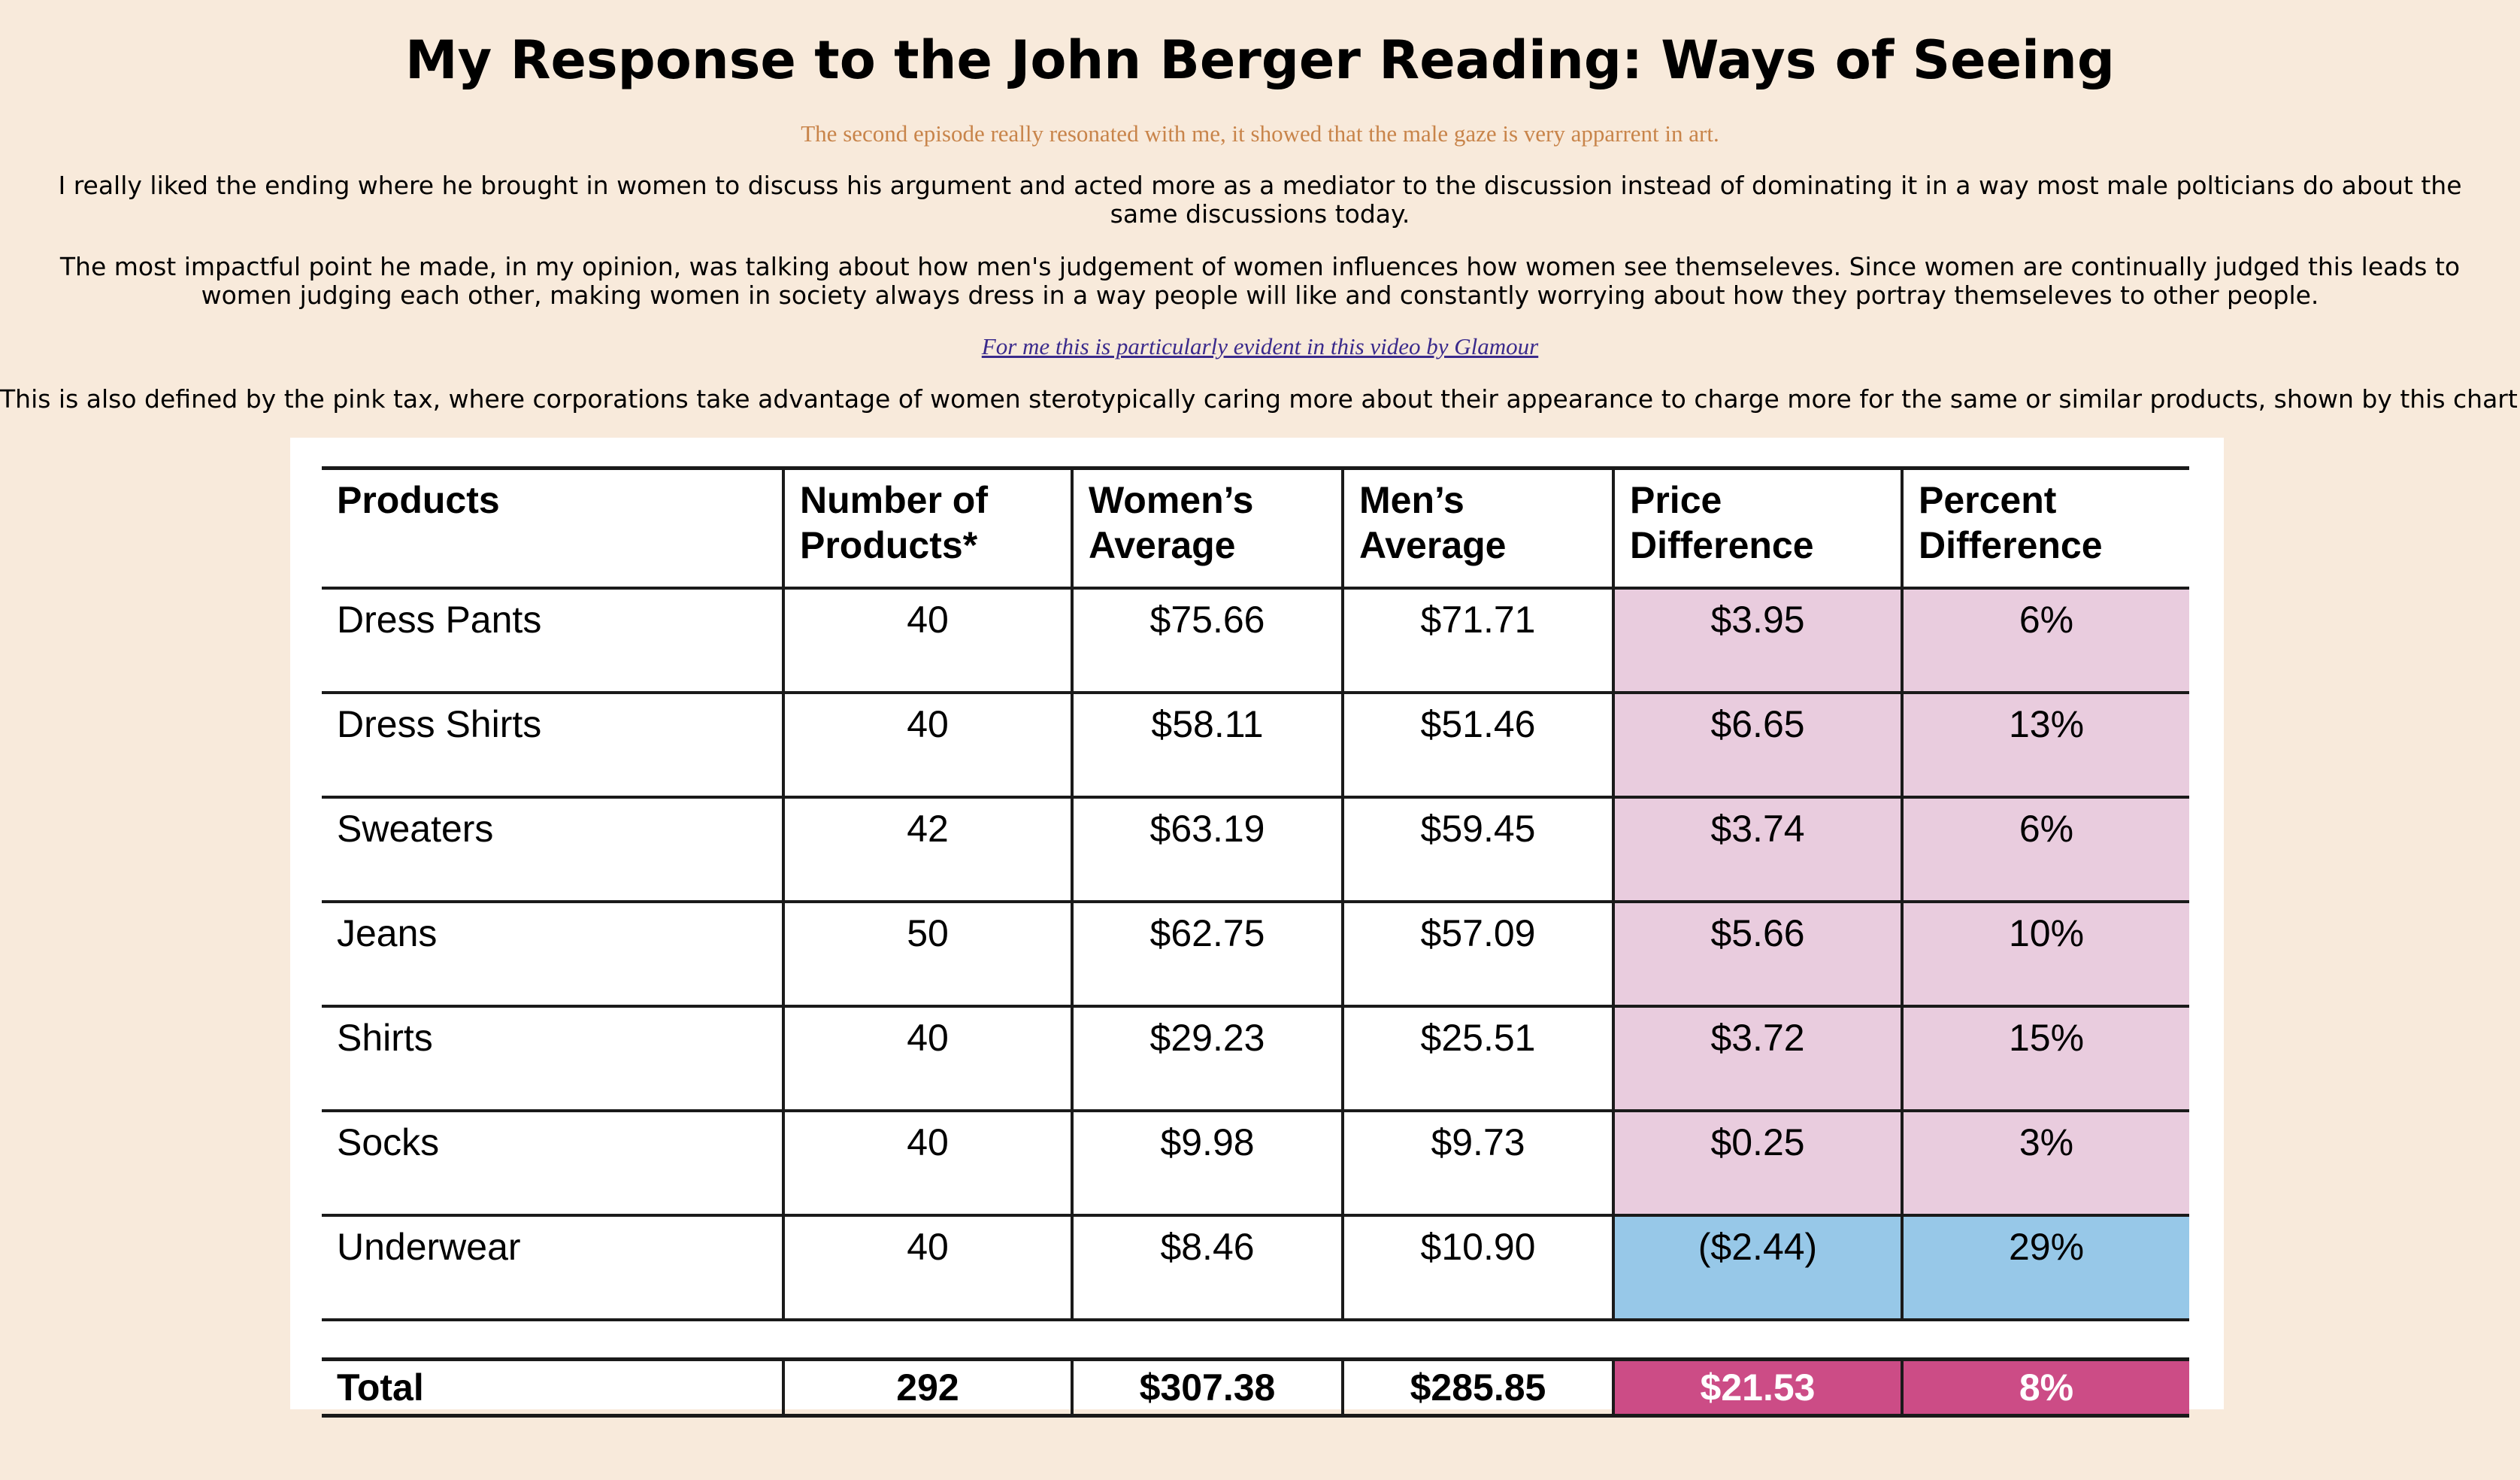 This screenshot has height=1480, width=2520. I want to click on table-total-row: Total 292 $307.38 $285.85 $21.53 8%, so click(1255, 1387).